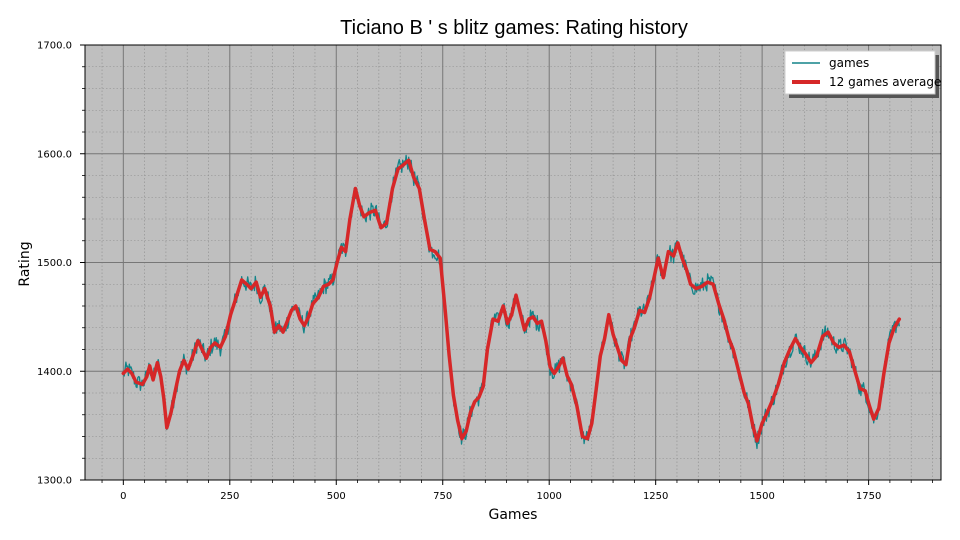 Image resolution: width=960 pixels, height=540 pixels. What do you see at coordinates (54, 46) in the screenshot?
I see `y-tick-label: 1700.0` at bounding box center [54, 46].